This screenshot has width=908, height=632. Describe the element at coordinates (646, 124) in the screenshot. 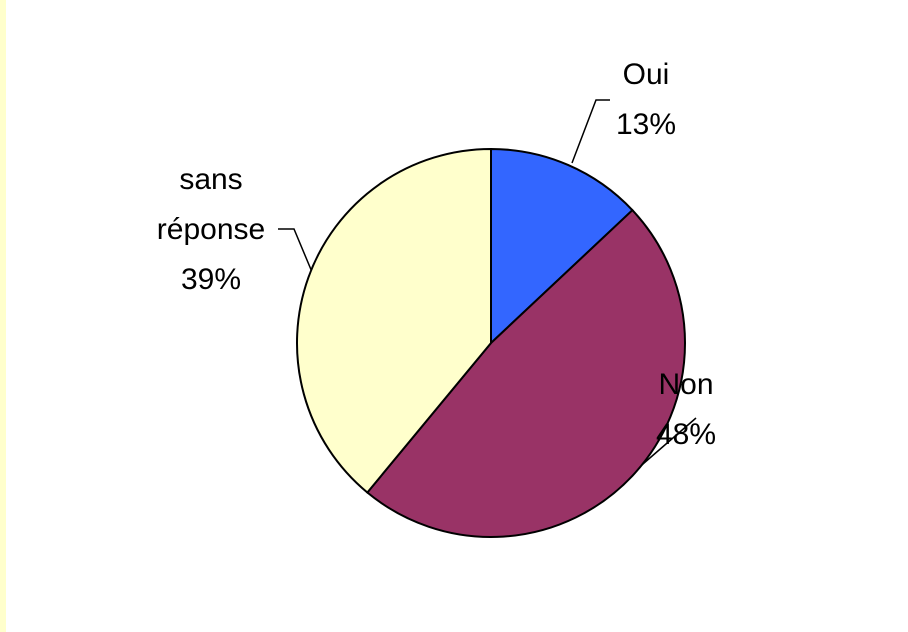

I see `value-label: 13%` at that location.